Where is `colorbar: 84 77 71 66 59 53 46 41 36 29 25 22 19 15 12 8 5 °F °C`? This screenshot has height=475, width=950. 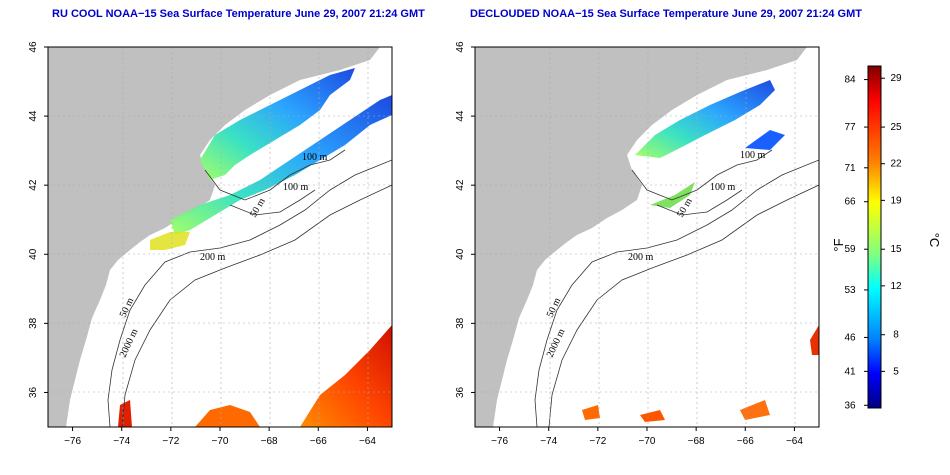 colorbar: 84 77 71 66 59 53 46 41 36 29 25 22 19 15 12 8 5 °F °C is located at coordinates (886, 238).